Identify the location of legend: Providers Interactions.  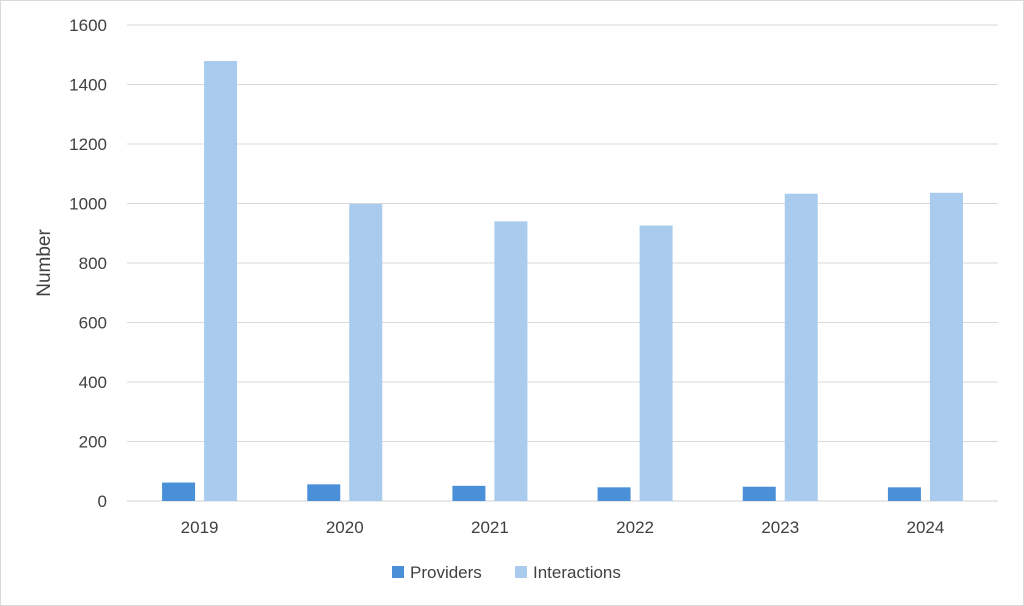
(506, 572).